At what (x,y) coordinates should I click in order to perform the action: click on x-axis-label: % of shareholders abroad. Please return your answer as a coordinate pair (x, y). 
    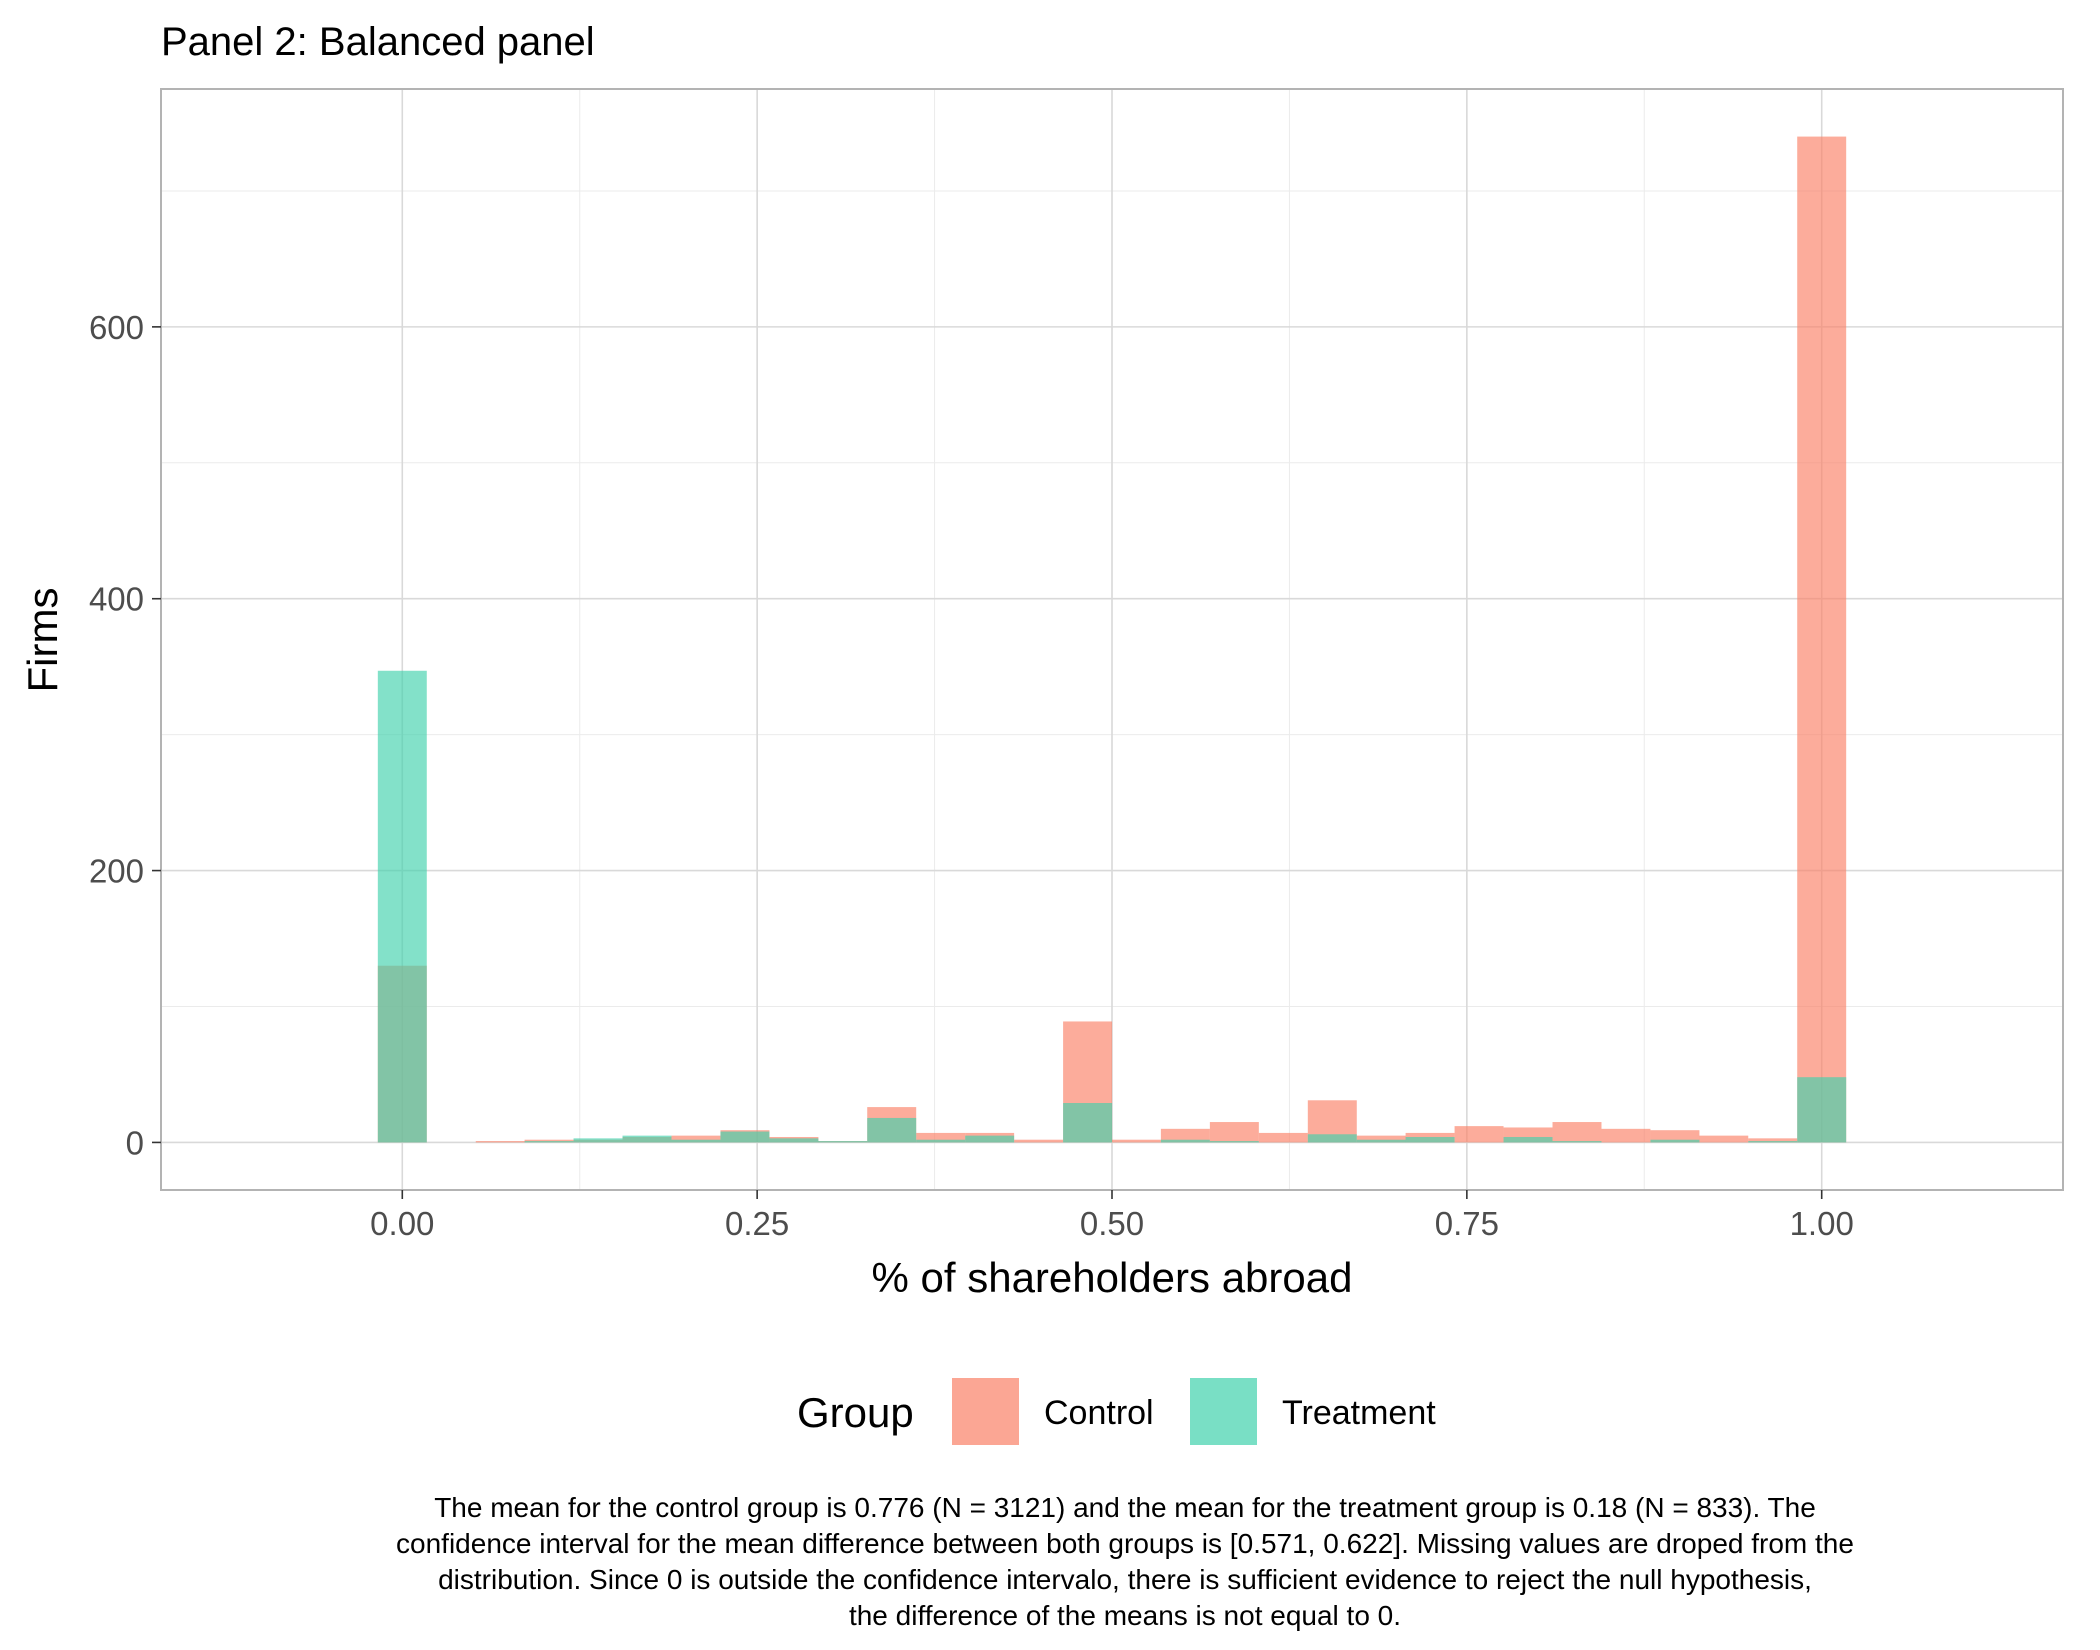
    Looking at the image, I should click on (1112, 1277).